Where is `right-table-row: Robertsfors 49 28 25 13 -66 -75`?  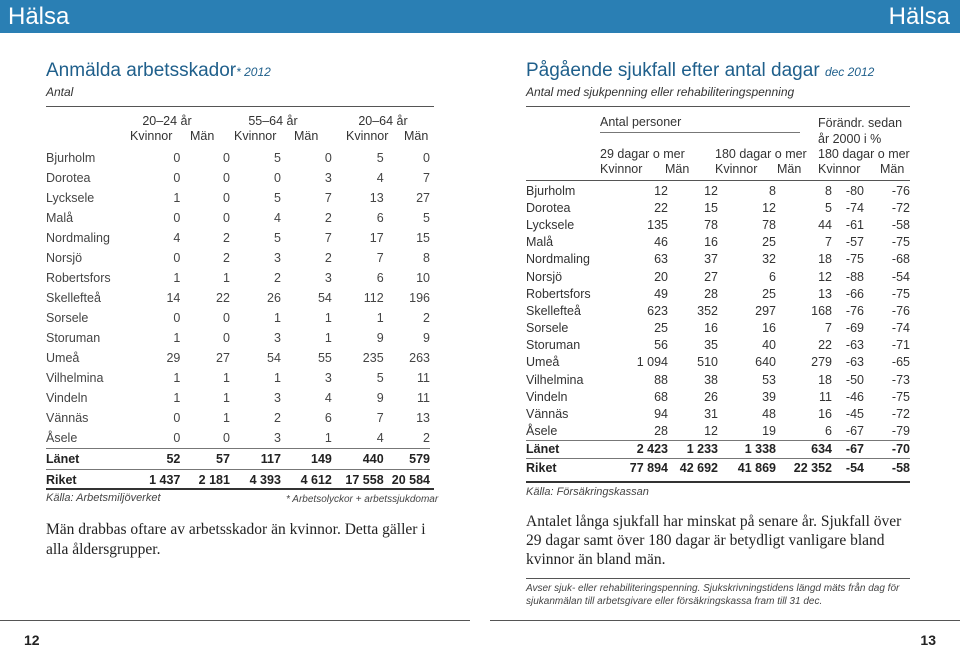
right-table-row: Robertsfors 49 28 25 13 -66 -75 is located at coordinates (718, 293).